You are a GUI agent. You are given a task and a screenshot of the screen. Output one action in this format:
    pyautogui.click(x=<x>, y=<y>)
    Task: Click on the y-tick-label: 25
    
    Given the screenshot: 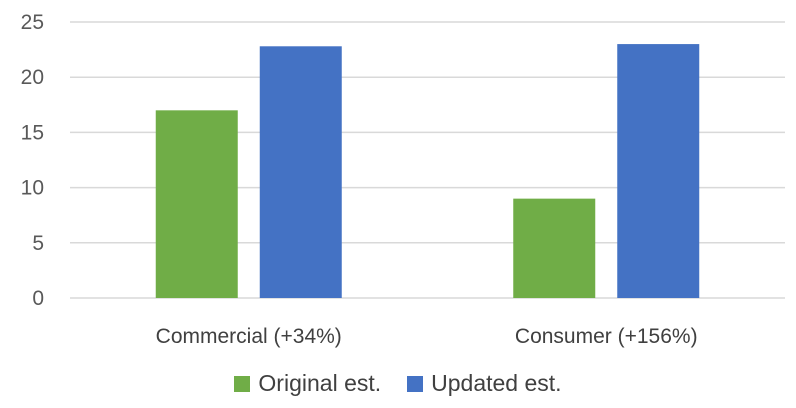 What is the action you would take?
    pyautogui.click(x=32, y=22)
    